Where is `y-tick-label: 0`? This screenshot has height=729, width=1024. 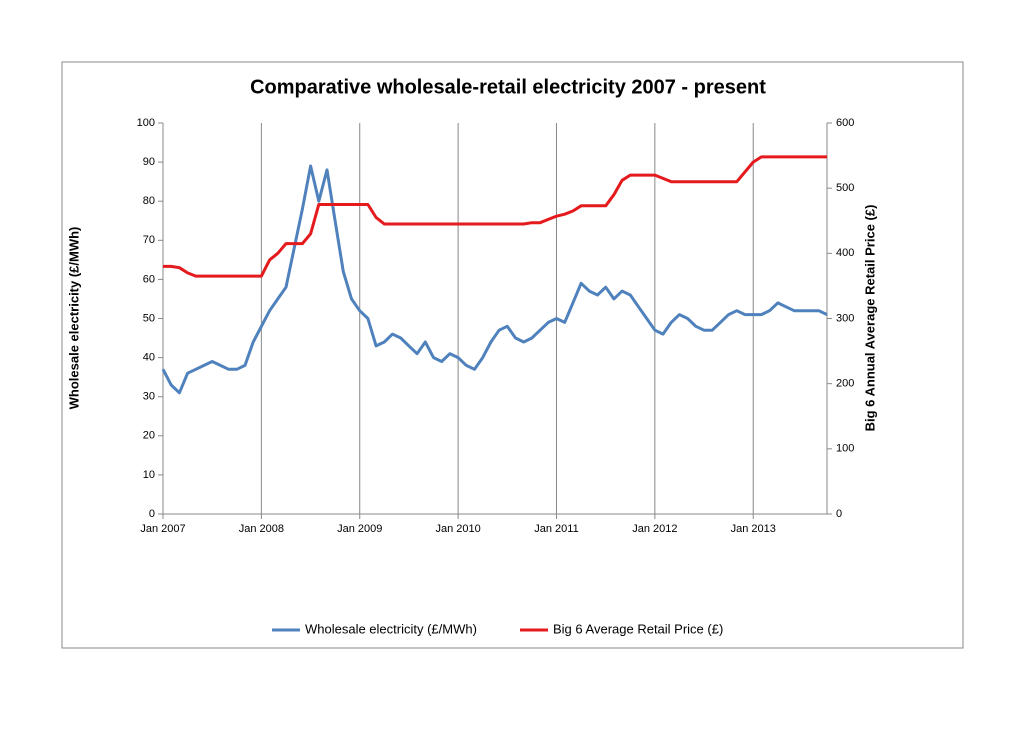 y-tick-label: 0 is located at coordinates (152, 514).